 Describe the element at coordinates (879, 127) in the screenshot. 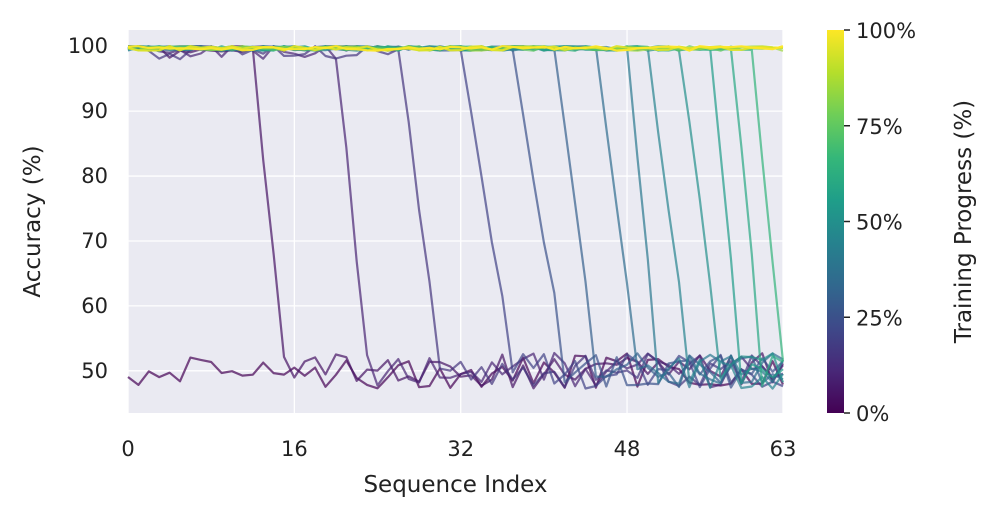

I see `colorbar-tick-label: 75%` at that location.